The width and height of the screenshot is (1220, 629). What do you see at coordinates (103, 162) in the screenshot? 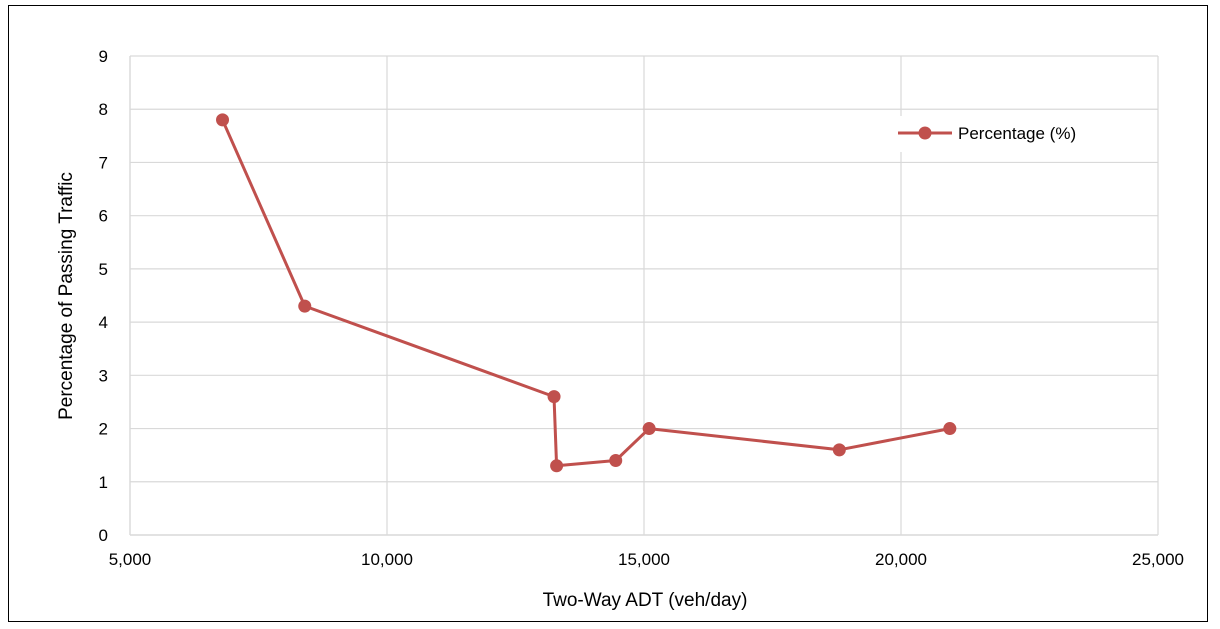
I see `y-tick-label: 7` at bounding box center [103, 162].